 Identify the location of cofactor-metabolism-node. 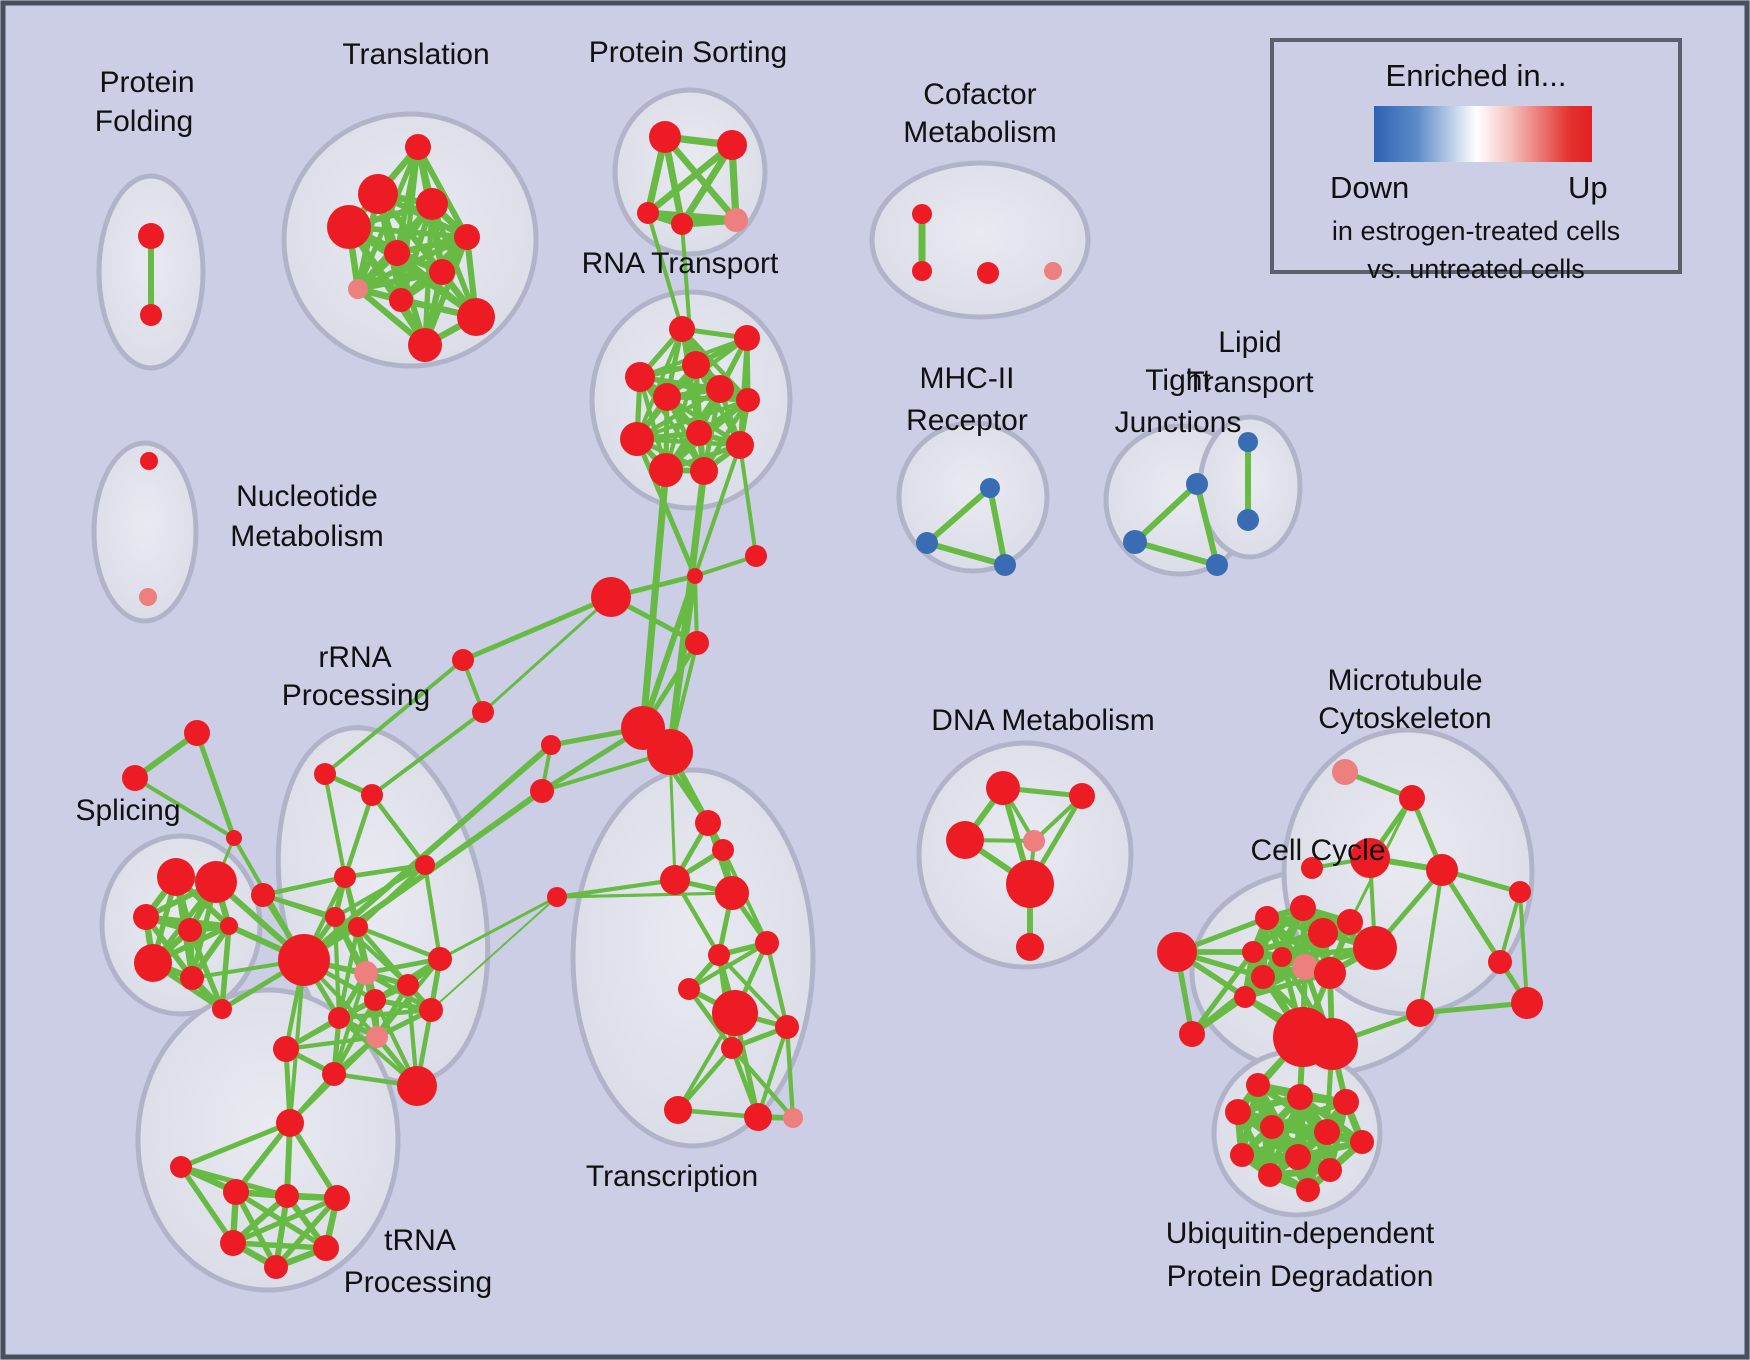
(922, 214).